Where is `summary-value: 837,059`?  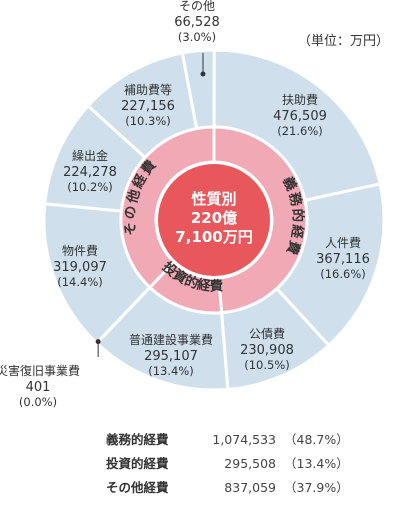
summary-value: 837,059 is located at coordinates (250, 487).